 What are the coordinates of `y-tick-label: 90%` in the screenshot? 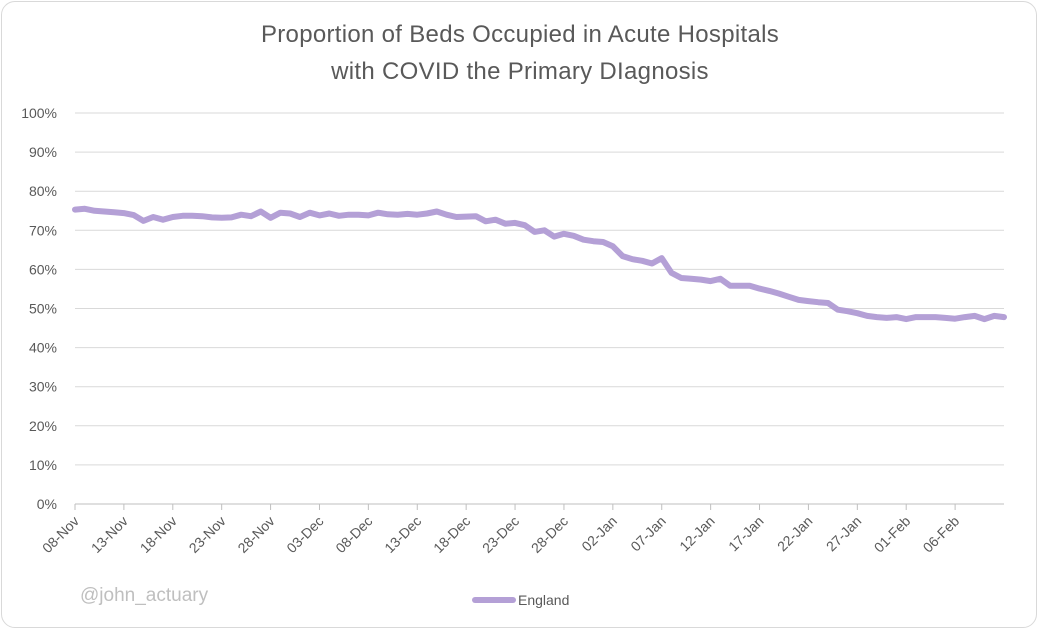 It's located at (43, 152).